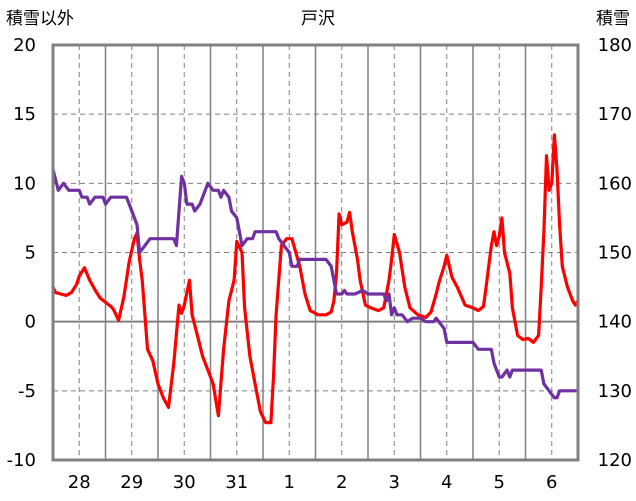 This screenshot has height=501, width=636. What do you see at coordinates (289, 482) in the screenshot?
I see `x-tick-label: 1` at bounding box center [289, 482].